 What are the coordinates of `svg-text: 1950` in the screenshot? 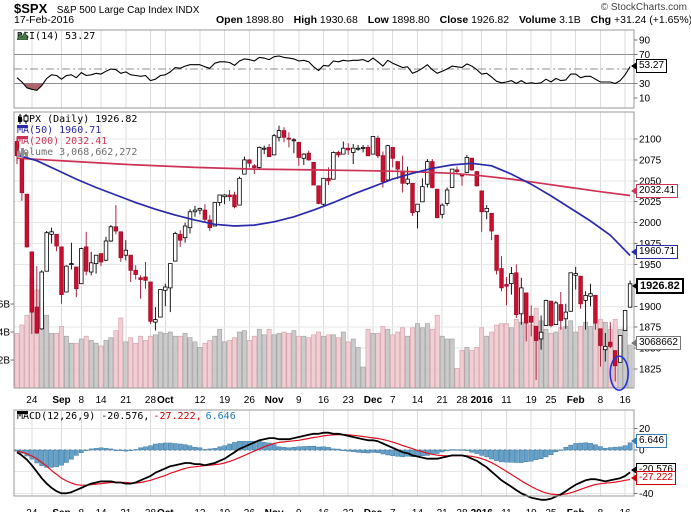 It's located at (650, 265).